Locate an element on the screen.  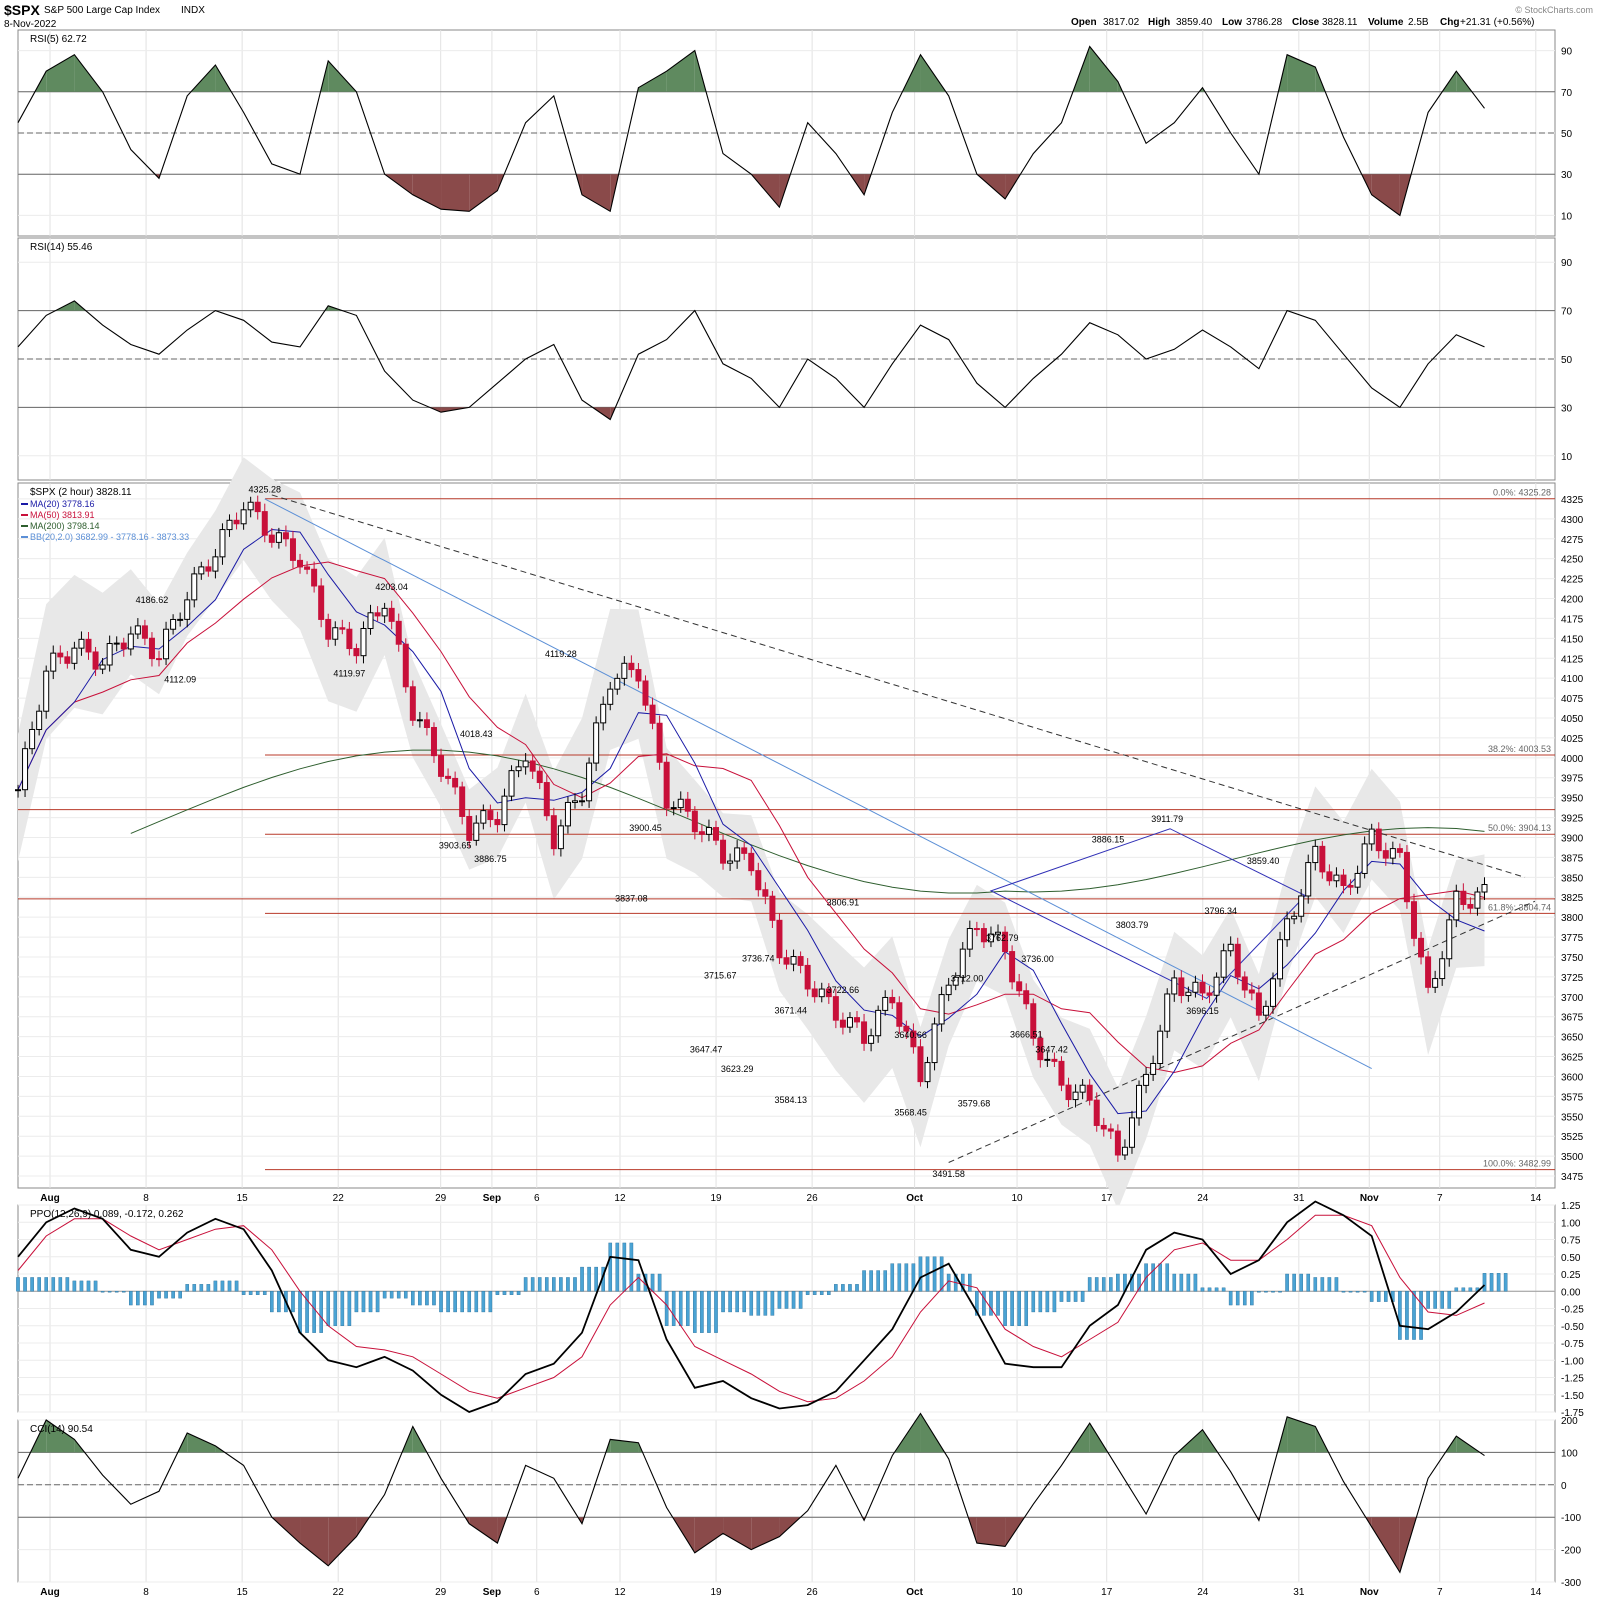
panel-title: $SPX (2 hour) 3828.11 is located at coordinates (81, 492).